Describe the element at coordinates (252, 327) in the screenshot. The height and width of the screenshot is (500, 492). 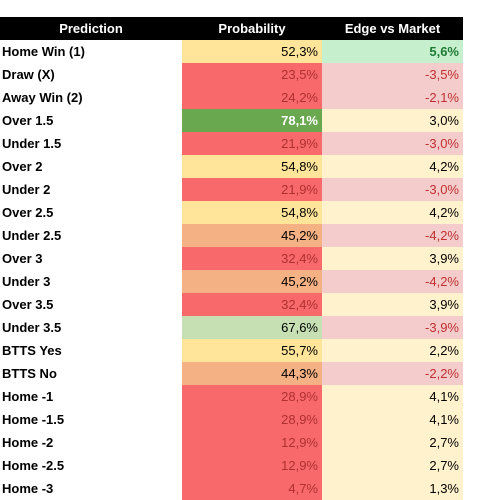
I see `value-cell: 67,6%` at that location.